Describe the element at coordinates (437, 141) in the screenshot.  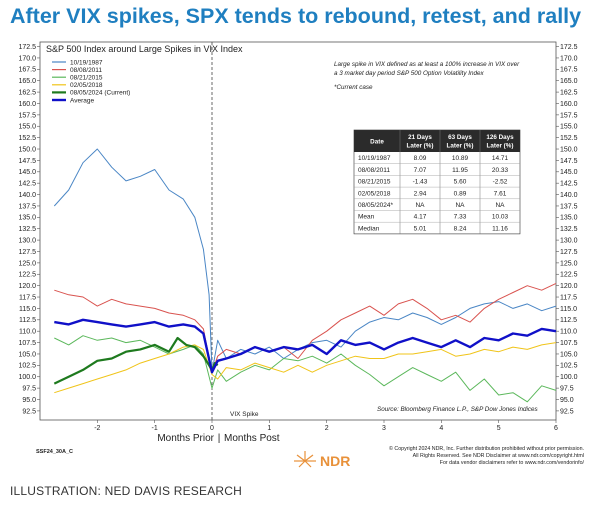
I see `table-header-bg` at that location.